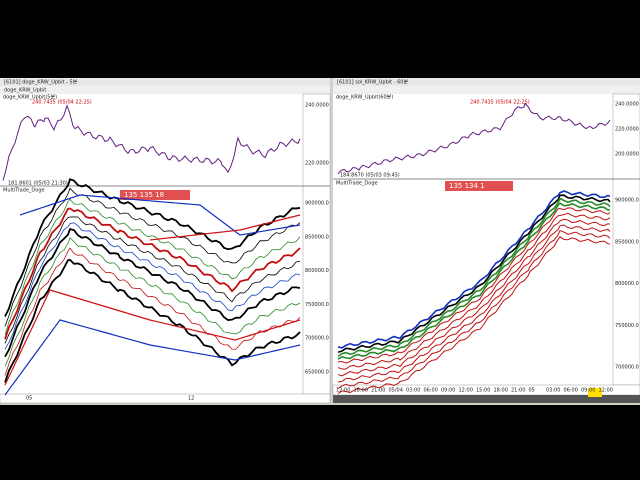 The height and width of the screenshot is (480, 640). I want to click on price-tag-text: 135 135 18, so click(144, 195).